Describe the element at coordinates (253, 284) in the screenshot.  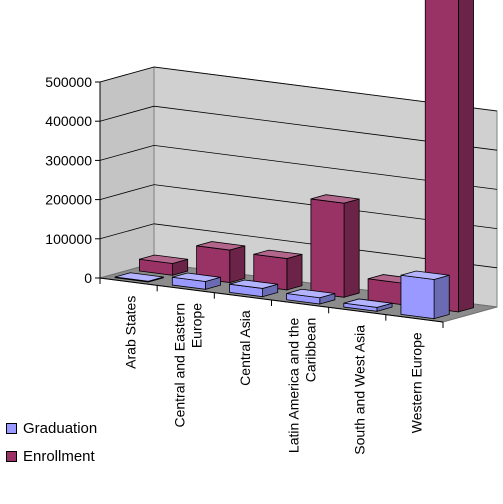
I see `bar-graduation-2-top` at that location.